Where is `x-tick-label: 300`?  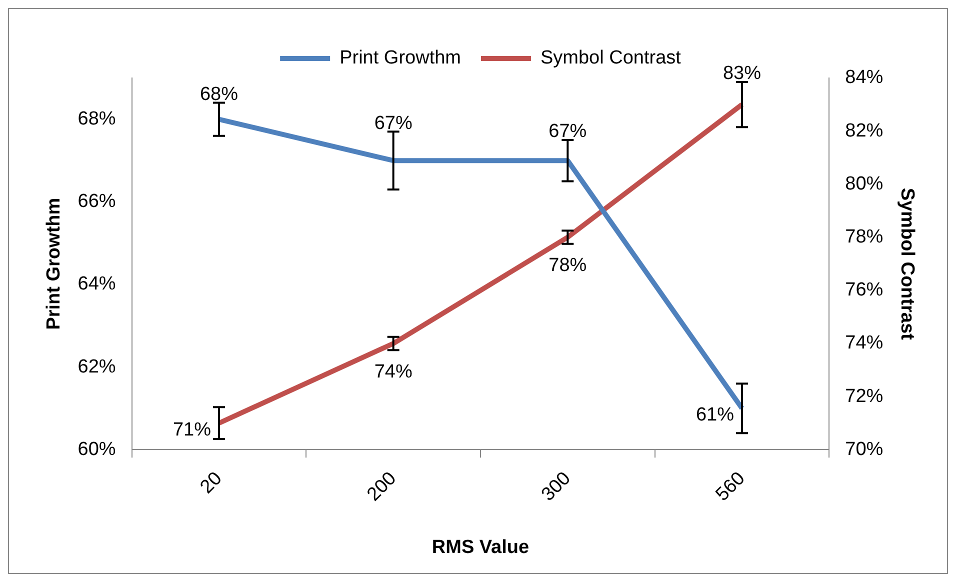 x-tick-label: 300 is located at coordinates (556, 487).